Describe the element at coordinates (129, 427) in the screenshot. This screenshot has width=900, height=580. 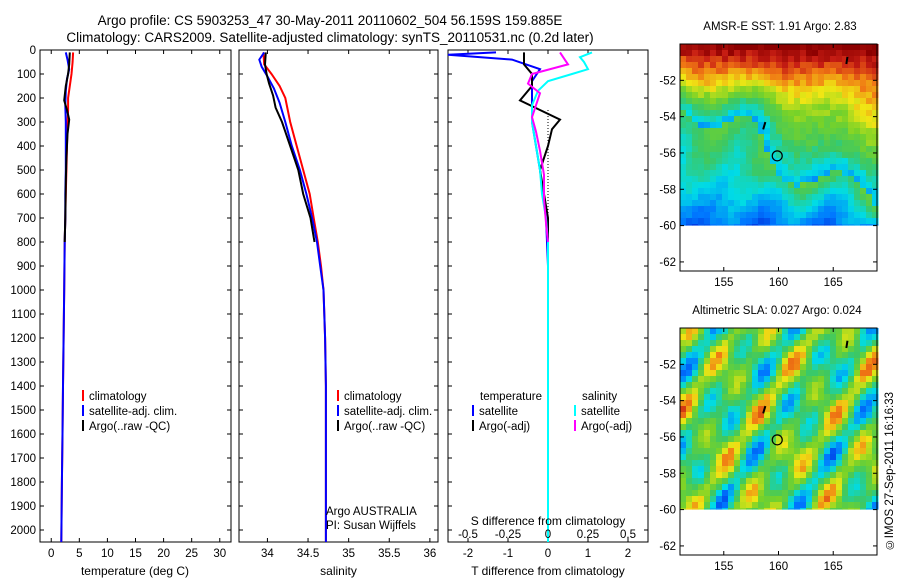
I see `legend-argo: Argo(..raw -QC)` at that location.